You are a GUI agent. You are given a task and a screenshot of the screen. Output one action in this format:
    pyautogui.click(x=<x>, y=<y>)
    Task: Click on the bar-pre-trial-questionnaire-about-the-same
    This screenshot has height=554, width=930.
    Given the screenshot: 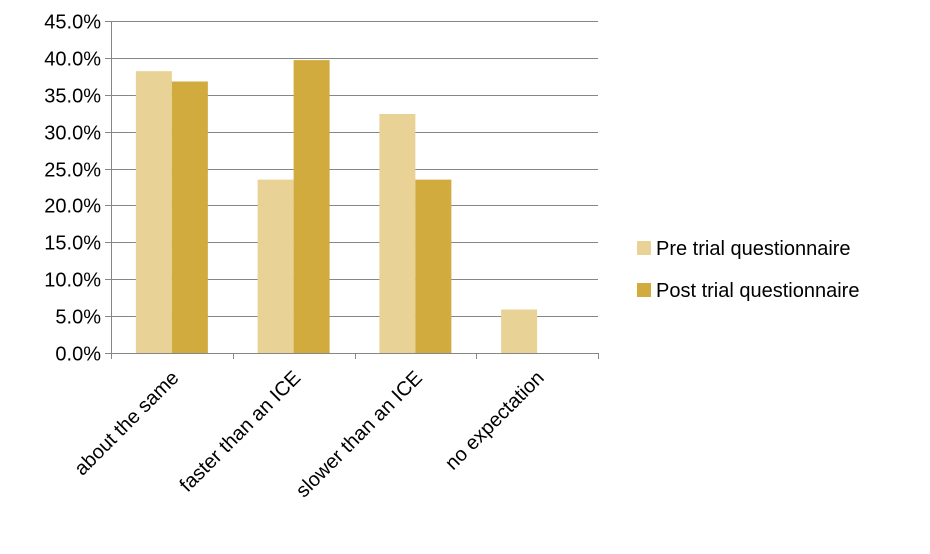 What is the action you would take?
    pyautogui.click(x=153, y=212)
    